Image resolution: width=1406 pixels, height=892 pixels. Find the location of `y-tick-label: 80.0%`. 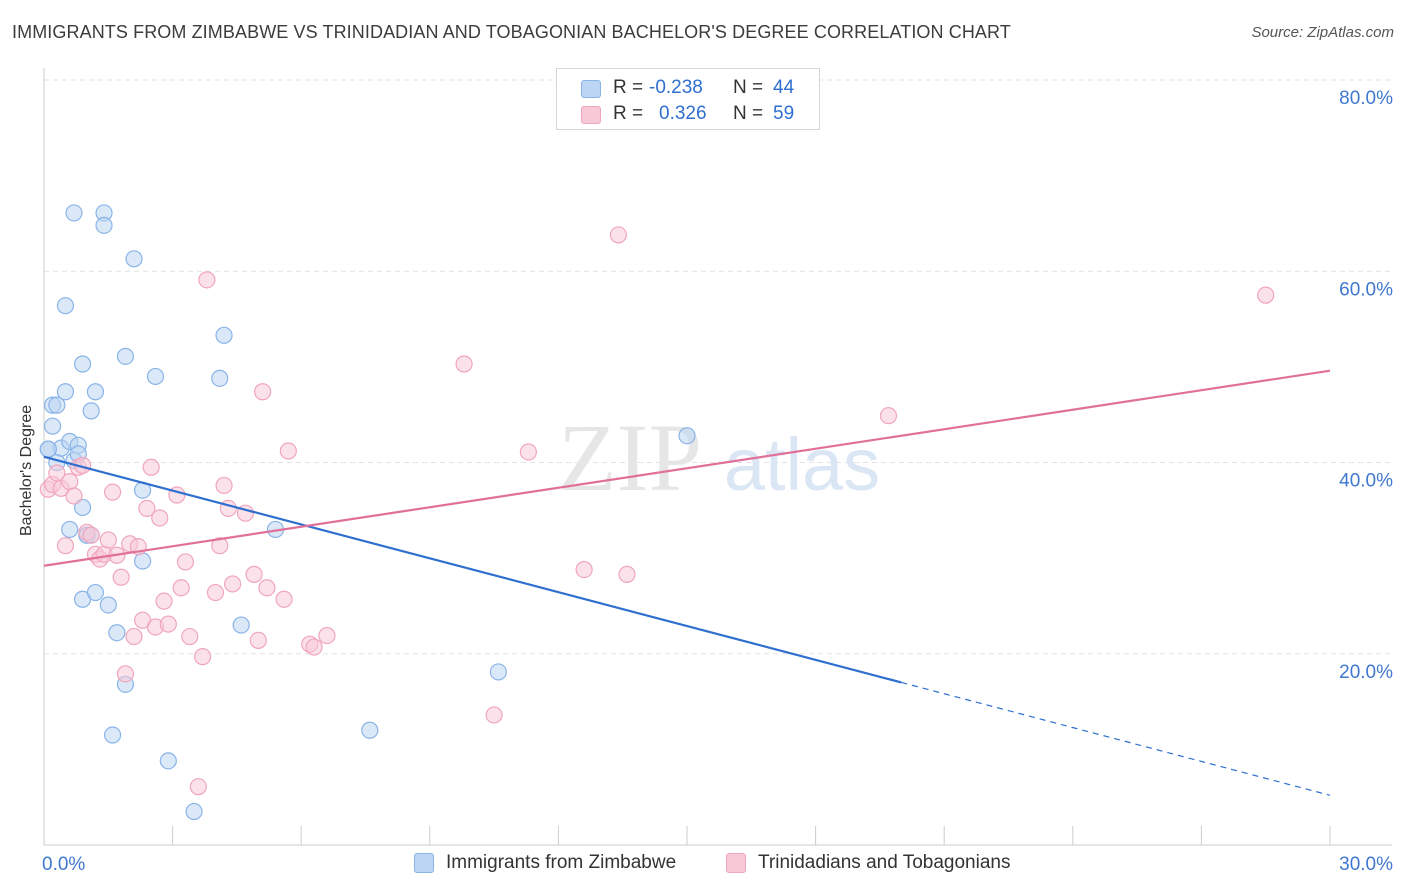

y-tick-label: 80.0% is located at coordinates (1366, 98).